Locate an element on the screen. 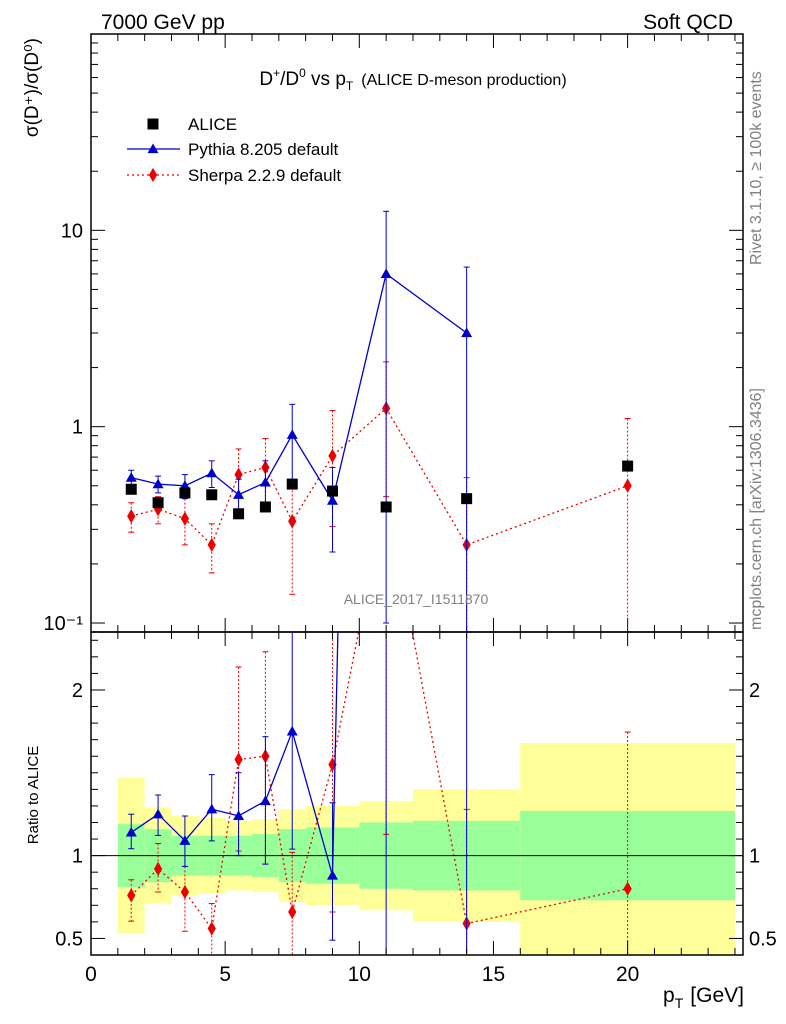  x-axis-title-main: p is located at coordinates (669, 995).